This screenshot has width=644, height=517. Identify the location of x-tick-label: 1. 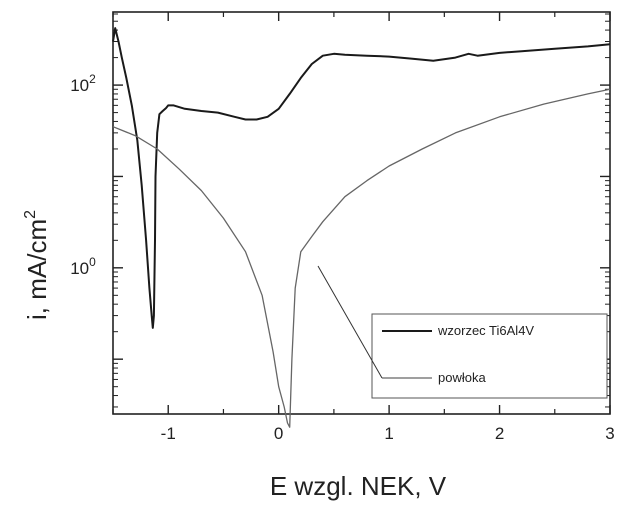
(388, 433).